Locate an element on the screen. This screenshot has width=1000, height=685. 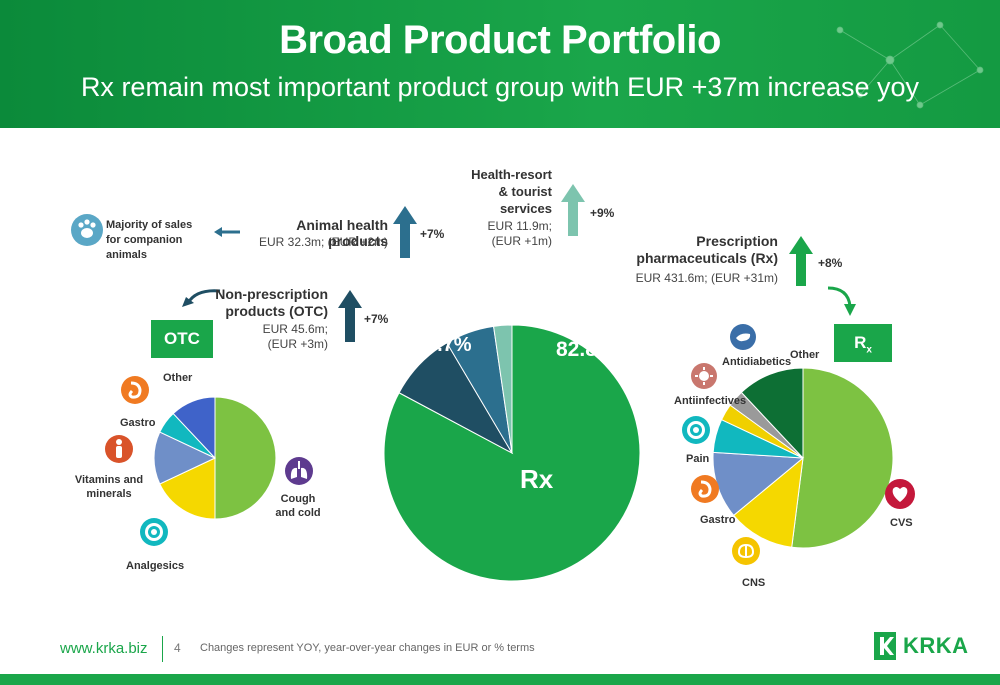
rx-pie is located at coordinates (803, 458).